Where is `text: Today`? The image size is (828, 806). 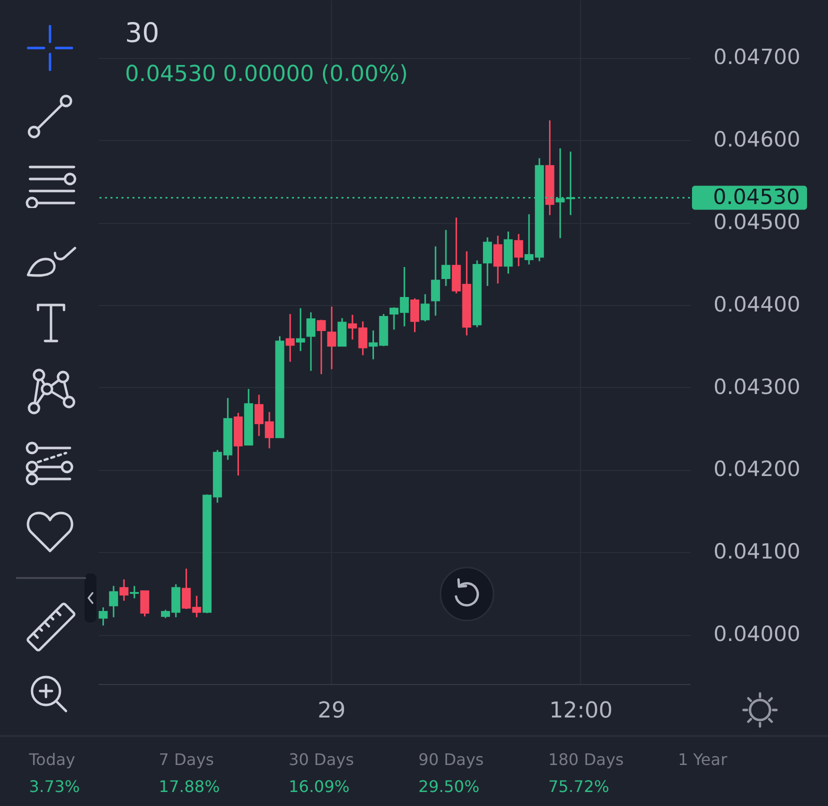
text: Today is located at coordinates (52, 760).